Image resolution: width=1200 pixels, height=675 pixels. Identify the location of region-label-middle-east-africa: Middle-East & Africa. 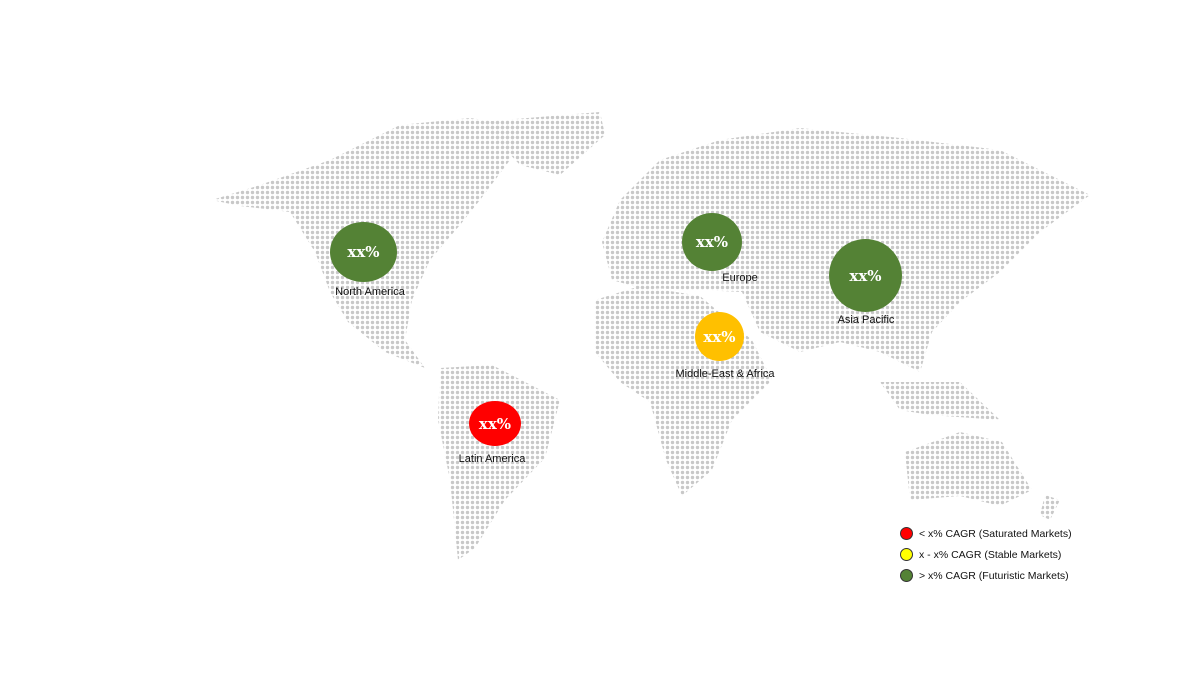
(725, 374).